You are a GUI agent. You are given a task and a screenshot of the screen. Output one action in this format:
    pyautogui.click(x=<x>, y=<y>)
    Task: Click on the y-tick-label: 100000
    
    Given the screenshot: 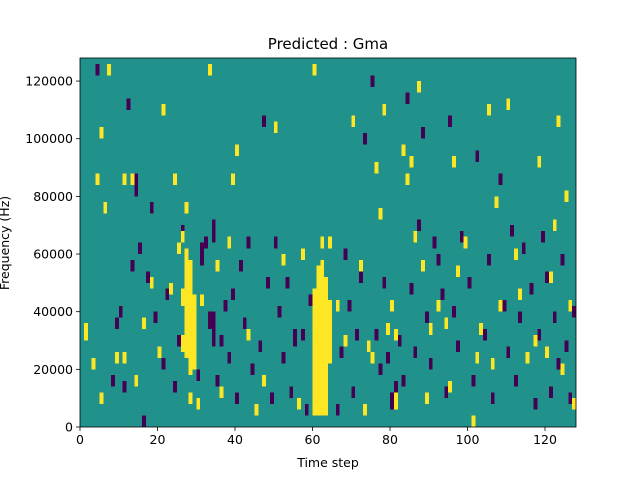 What is the action you would take?
    pyautogui.click(x=49, y=138)
    